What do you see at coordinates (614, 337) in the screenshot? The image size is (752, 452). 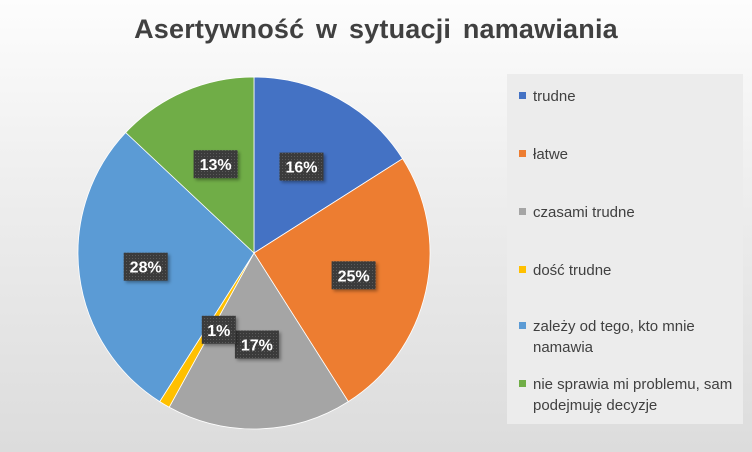 I see `legend-label: zależy od tego, kto mnie namawia` at bounding box center [614, 337].